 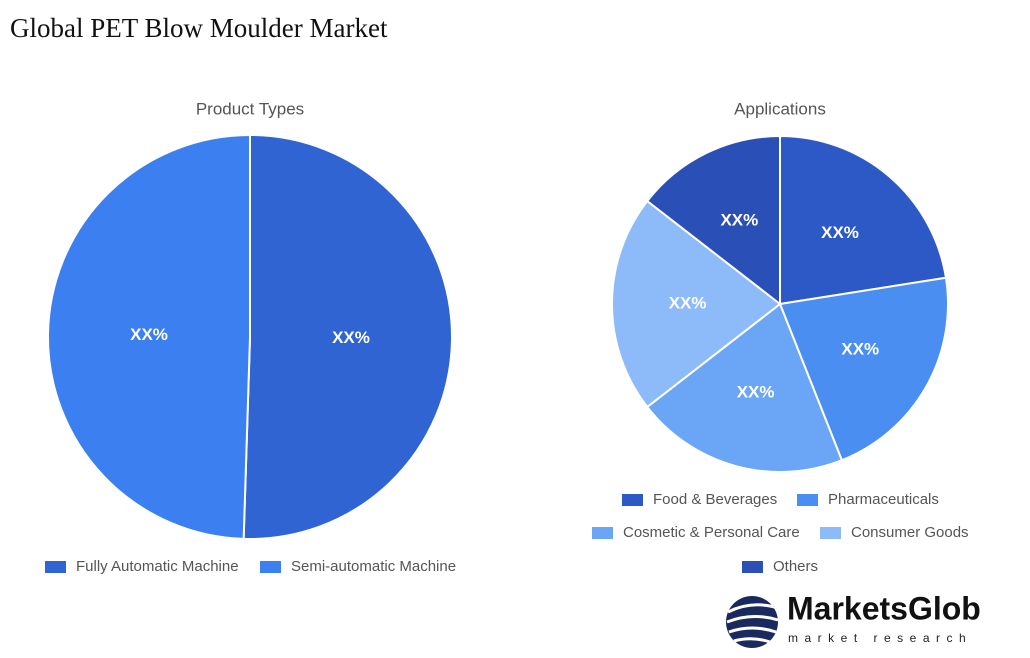 What do you see at coordinates (795, 566) in the screenshot?
I see `legend-label: Others` at bounding box center [795, 566].